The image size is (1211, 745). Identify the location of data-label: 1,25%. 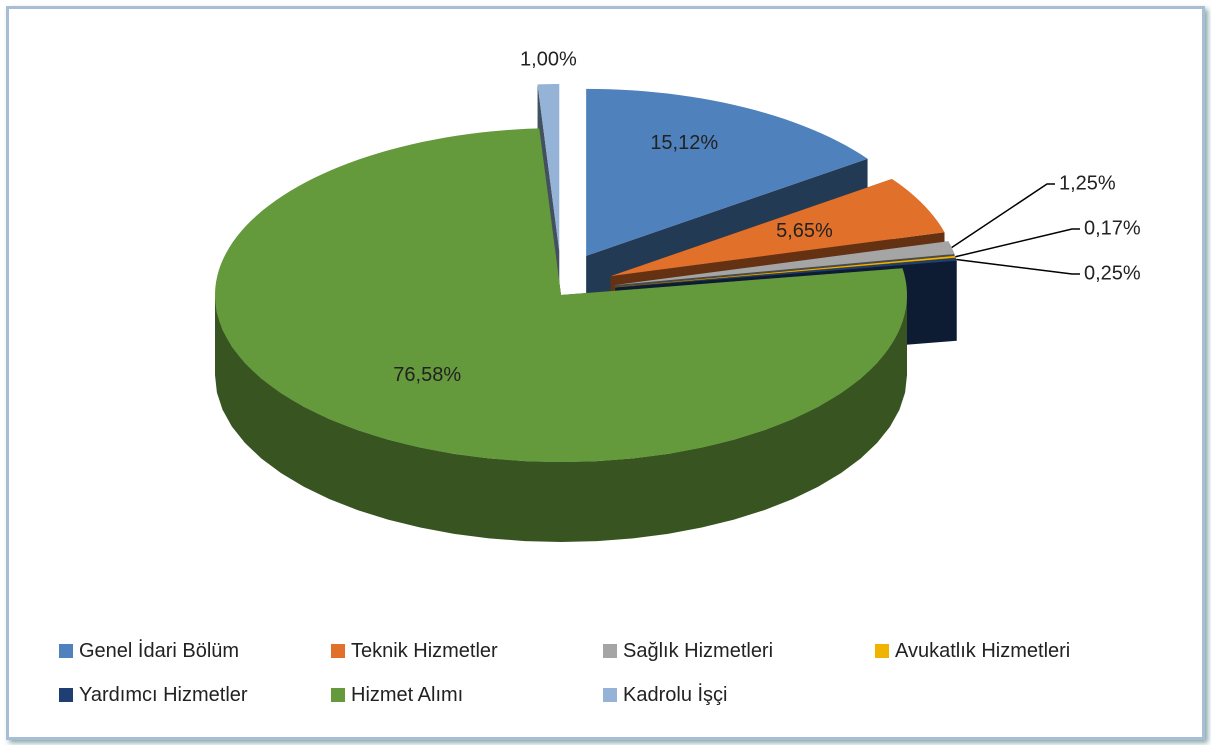
(1087, 183).